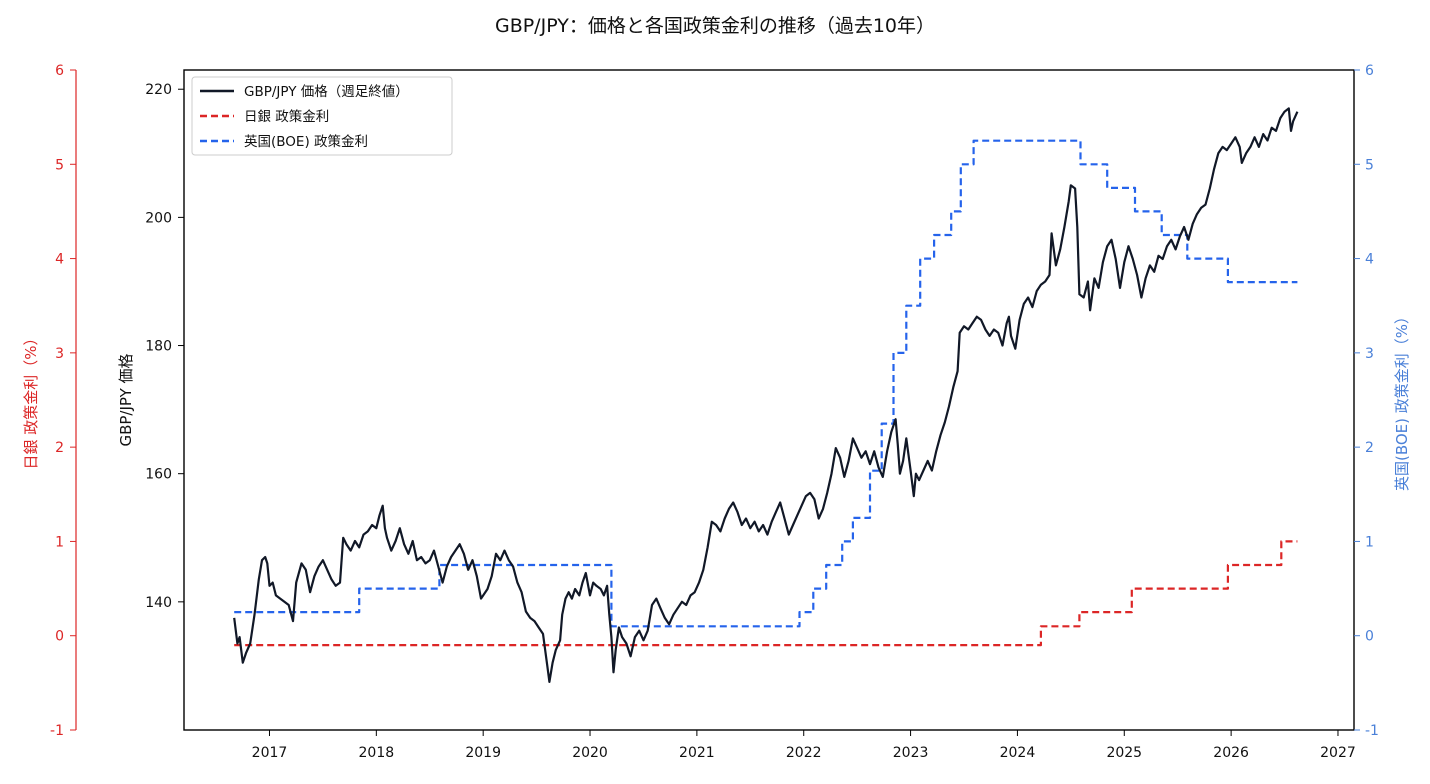 This screenshot has height=784, width=1430. I want to click on right-rate-tick-label: 4, so click(1369, 260).